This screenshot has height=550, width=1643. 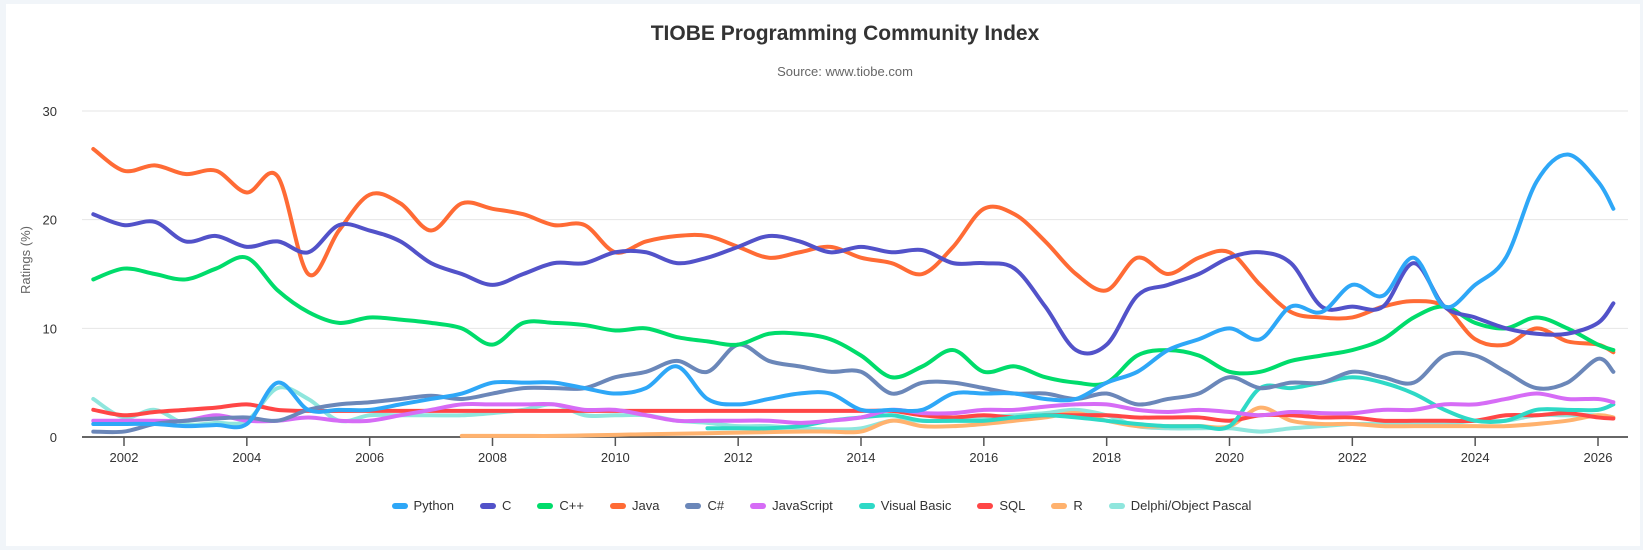 I want to click on legend-item-csharp: C#, so click(x=704, y=505).